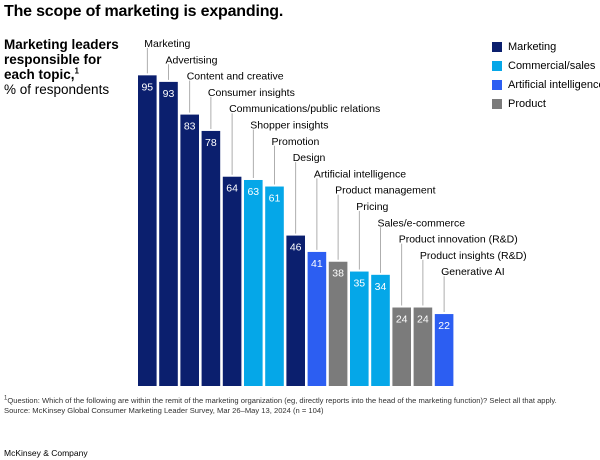  Describe the element at coordinates (147, 87) in the screenshot. I see `value-label-marketing: 95` at that location.